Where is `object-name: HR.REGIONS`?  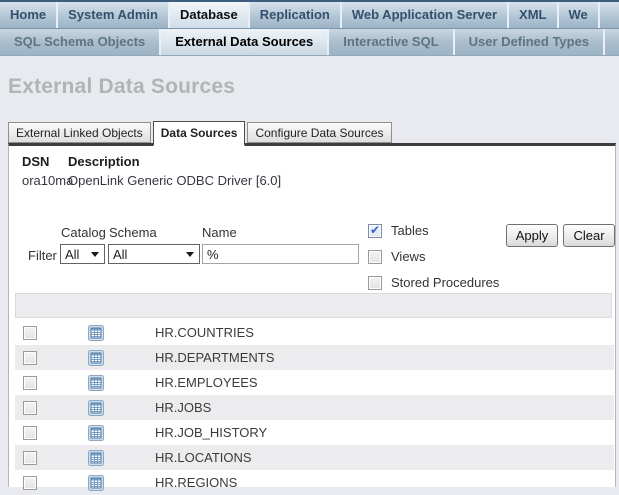 object-name: HR.REGIONS is located at coordinates (196, 482).